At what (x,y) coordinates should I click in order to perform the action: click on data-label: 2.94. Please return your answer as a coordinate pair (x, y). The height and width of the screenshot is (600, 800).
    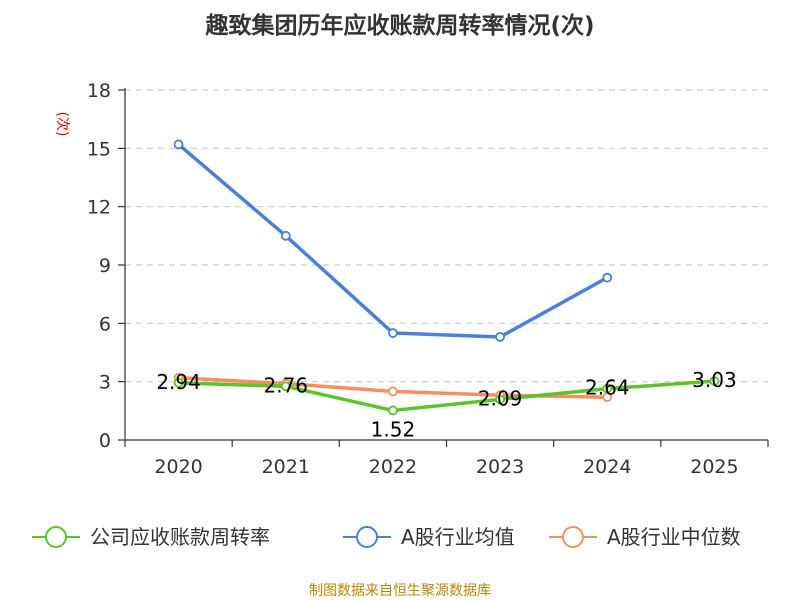
    Looking at the image, I should click on (178, 382).